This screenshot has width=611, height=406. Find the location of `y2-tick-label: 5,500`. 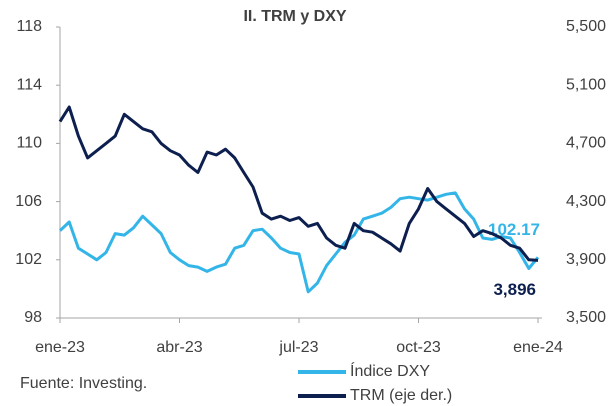

y2-tick-label: 5,500 is located at coordinates (586, 26).